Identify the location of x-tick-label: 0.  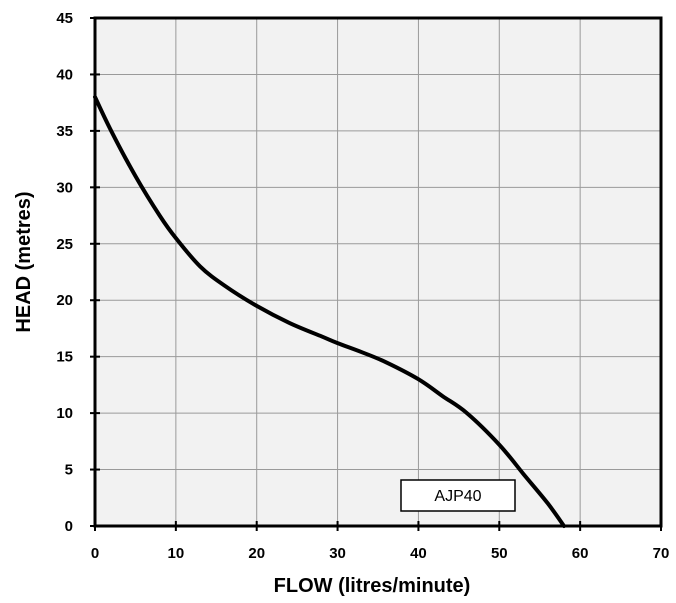
(95, 553).